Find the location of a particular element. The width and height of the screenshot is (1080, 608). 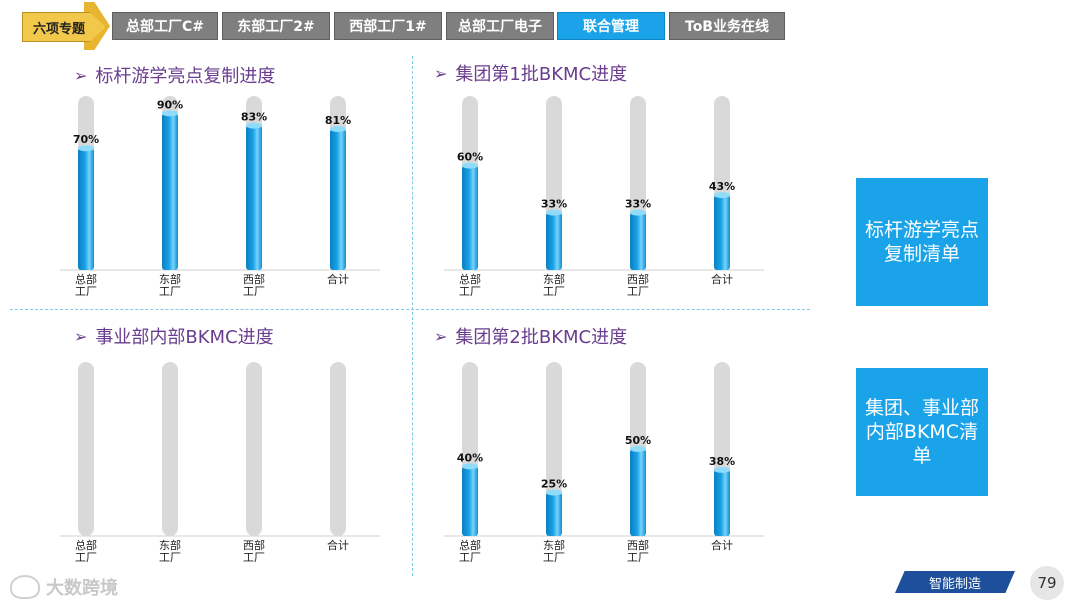

data-label-3: 81% is located at coordinates (338, 120).